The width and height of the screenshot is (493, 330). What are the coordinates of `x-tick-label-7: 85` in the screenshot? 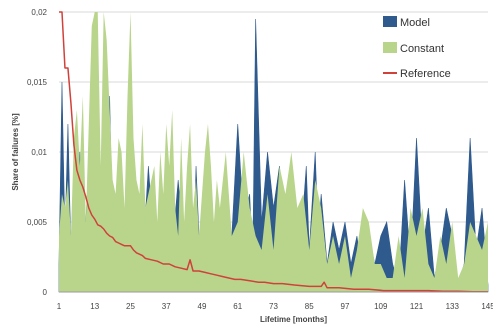 It's located at (309, 306).